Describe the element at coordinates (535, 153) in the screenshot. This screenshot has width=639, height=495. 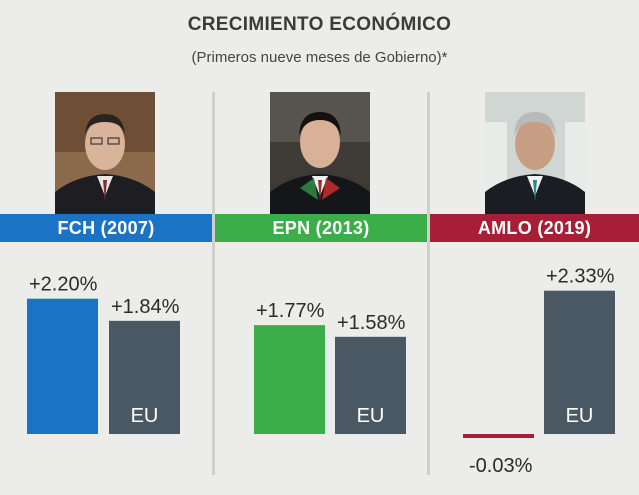
I see `portrait-amlo` at that location.